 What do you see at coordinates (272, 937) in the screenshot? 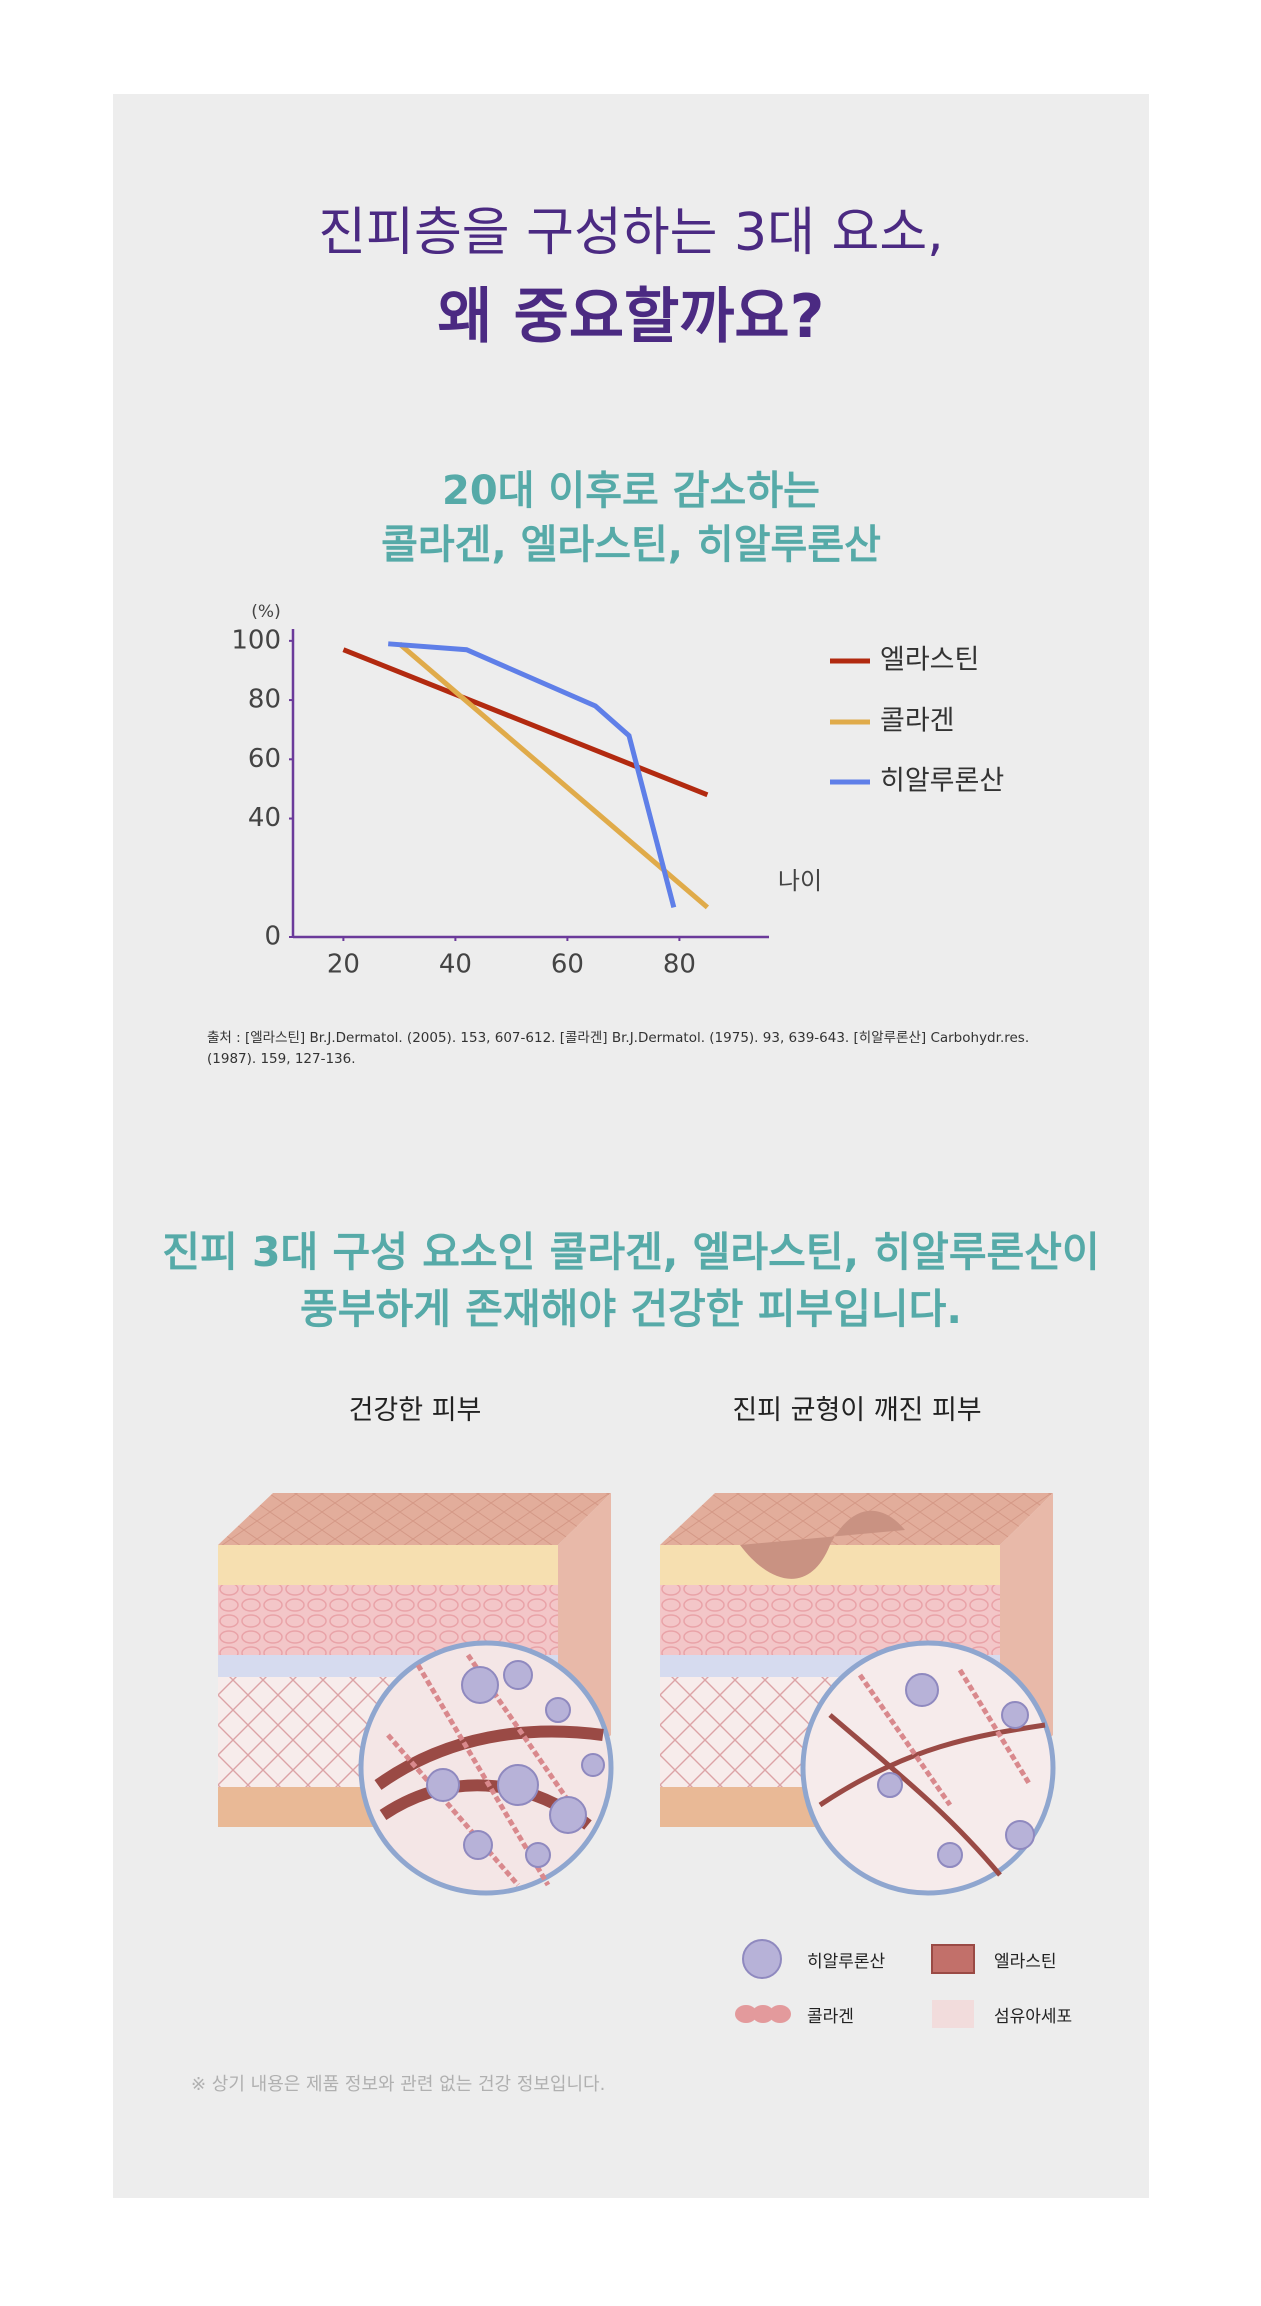
I see `y-tick-label: 0` at bounding box center [272, 937].